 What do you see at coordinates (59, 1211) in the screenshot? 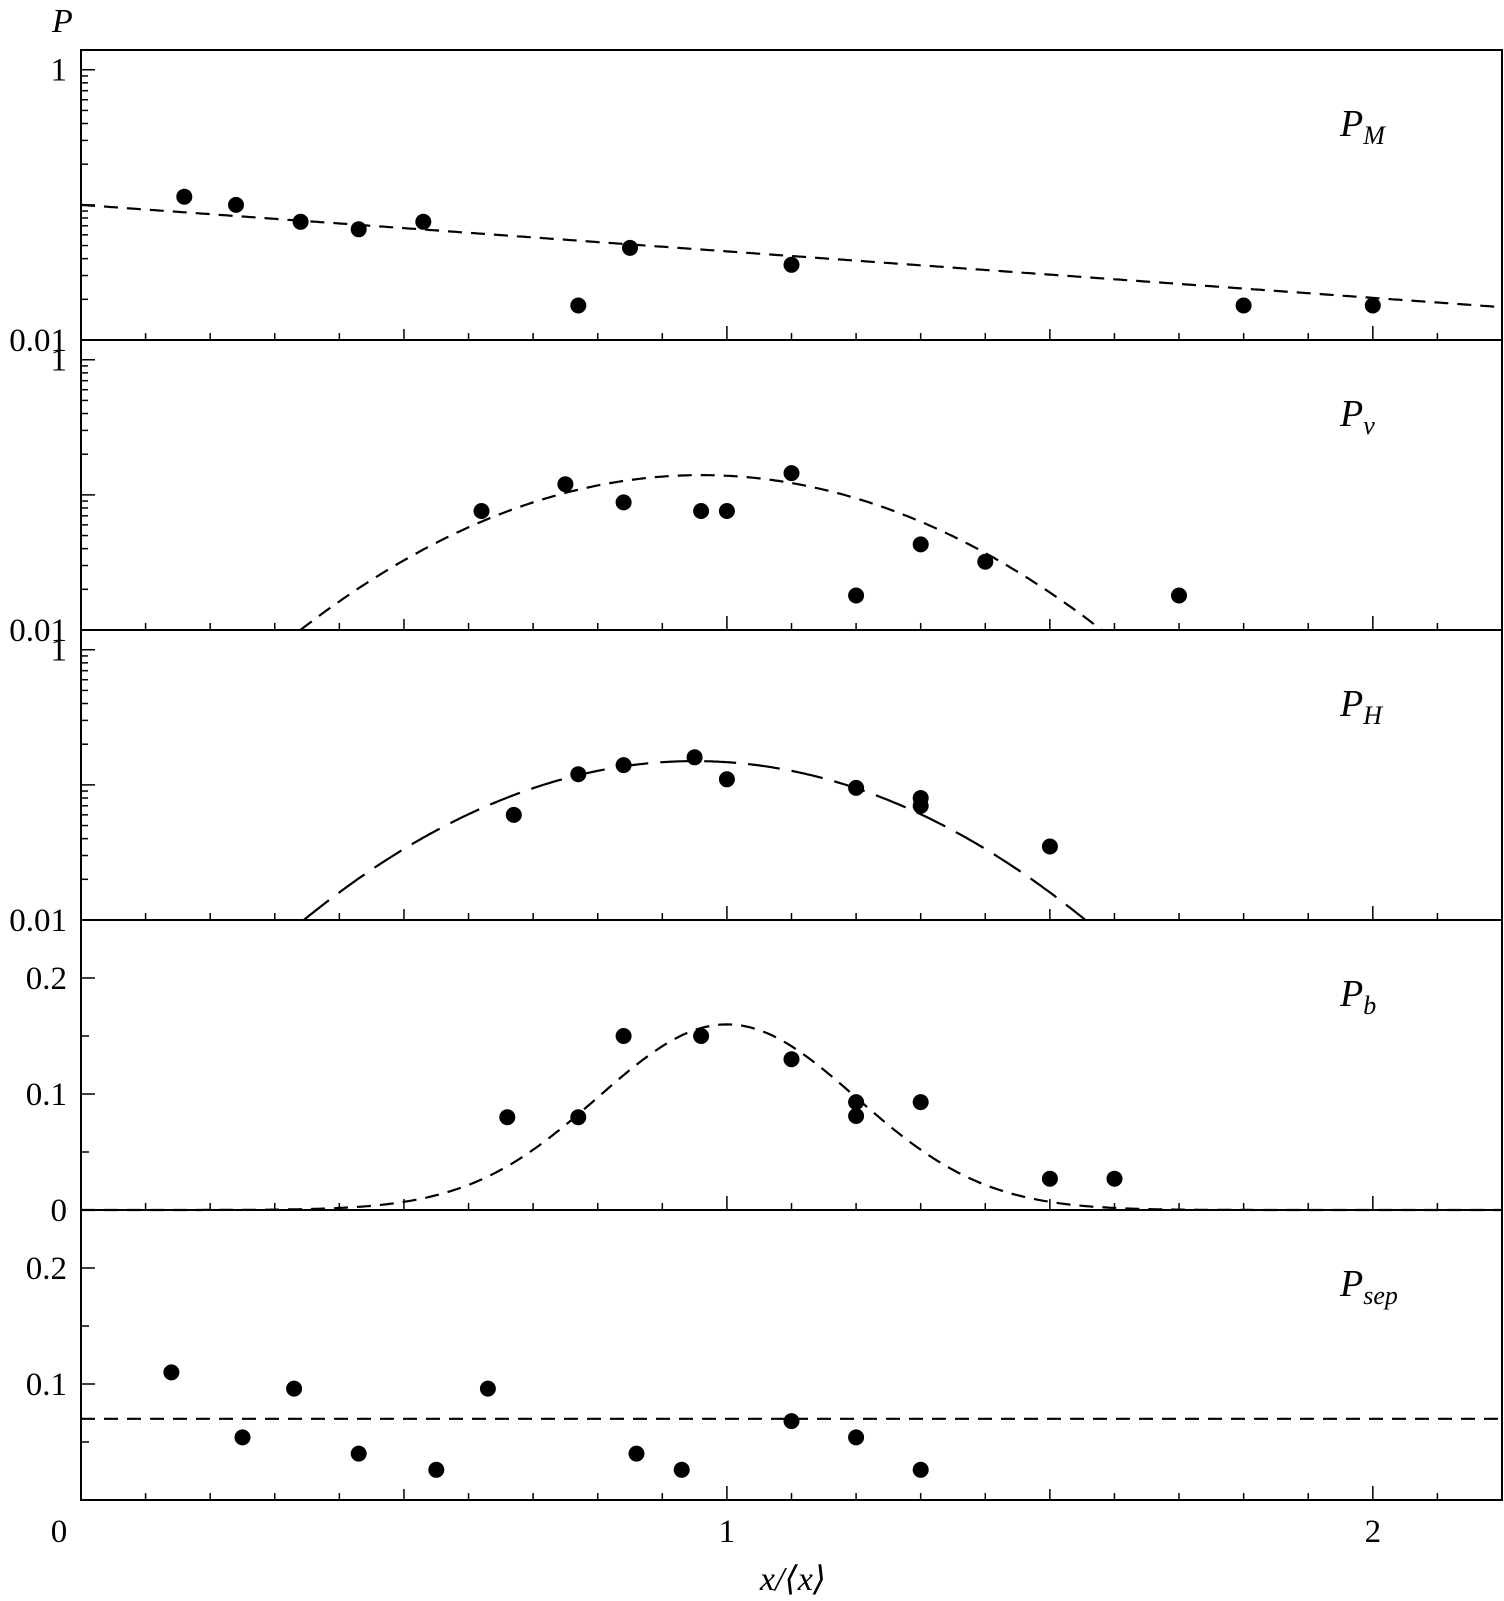
I see `y-tick-label: 0` at bounding box center [59, 1211].